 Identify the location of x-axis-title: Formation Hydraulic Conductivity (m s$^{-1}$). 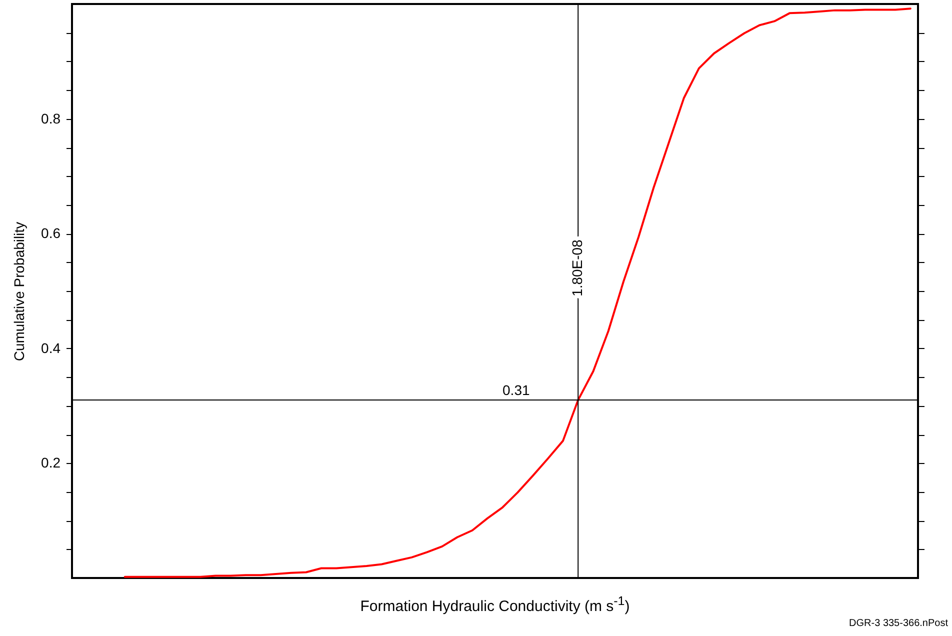
(495, 604).